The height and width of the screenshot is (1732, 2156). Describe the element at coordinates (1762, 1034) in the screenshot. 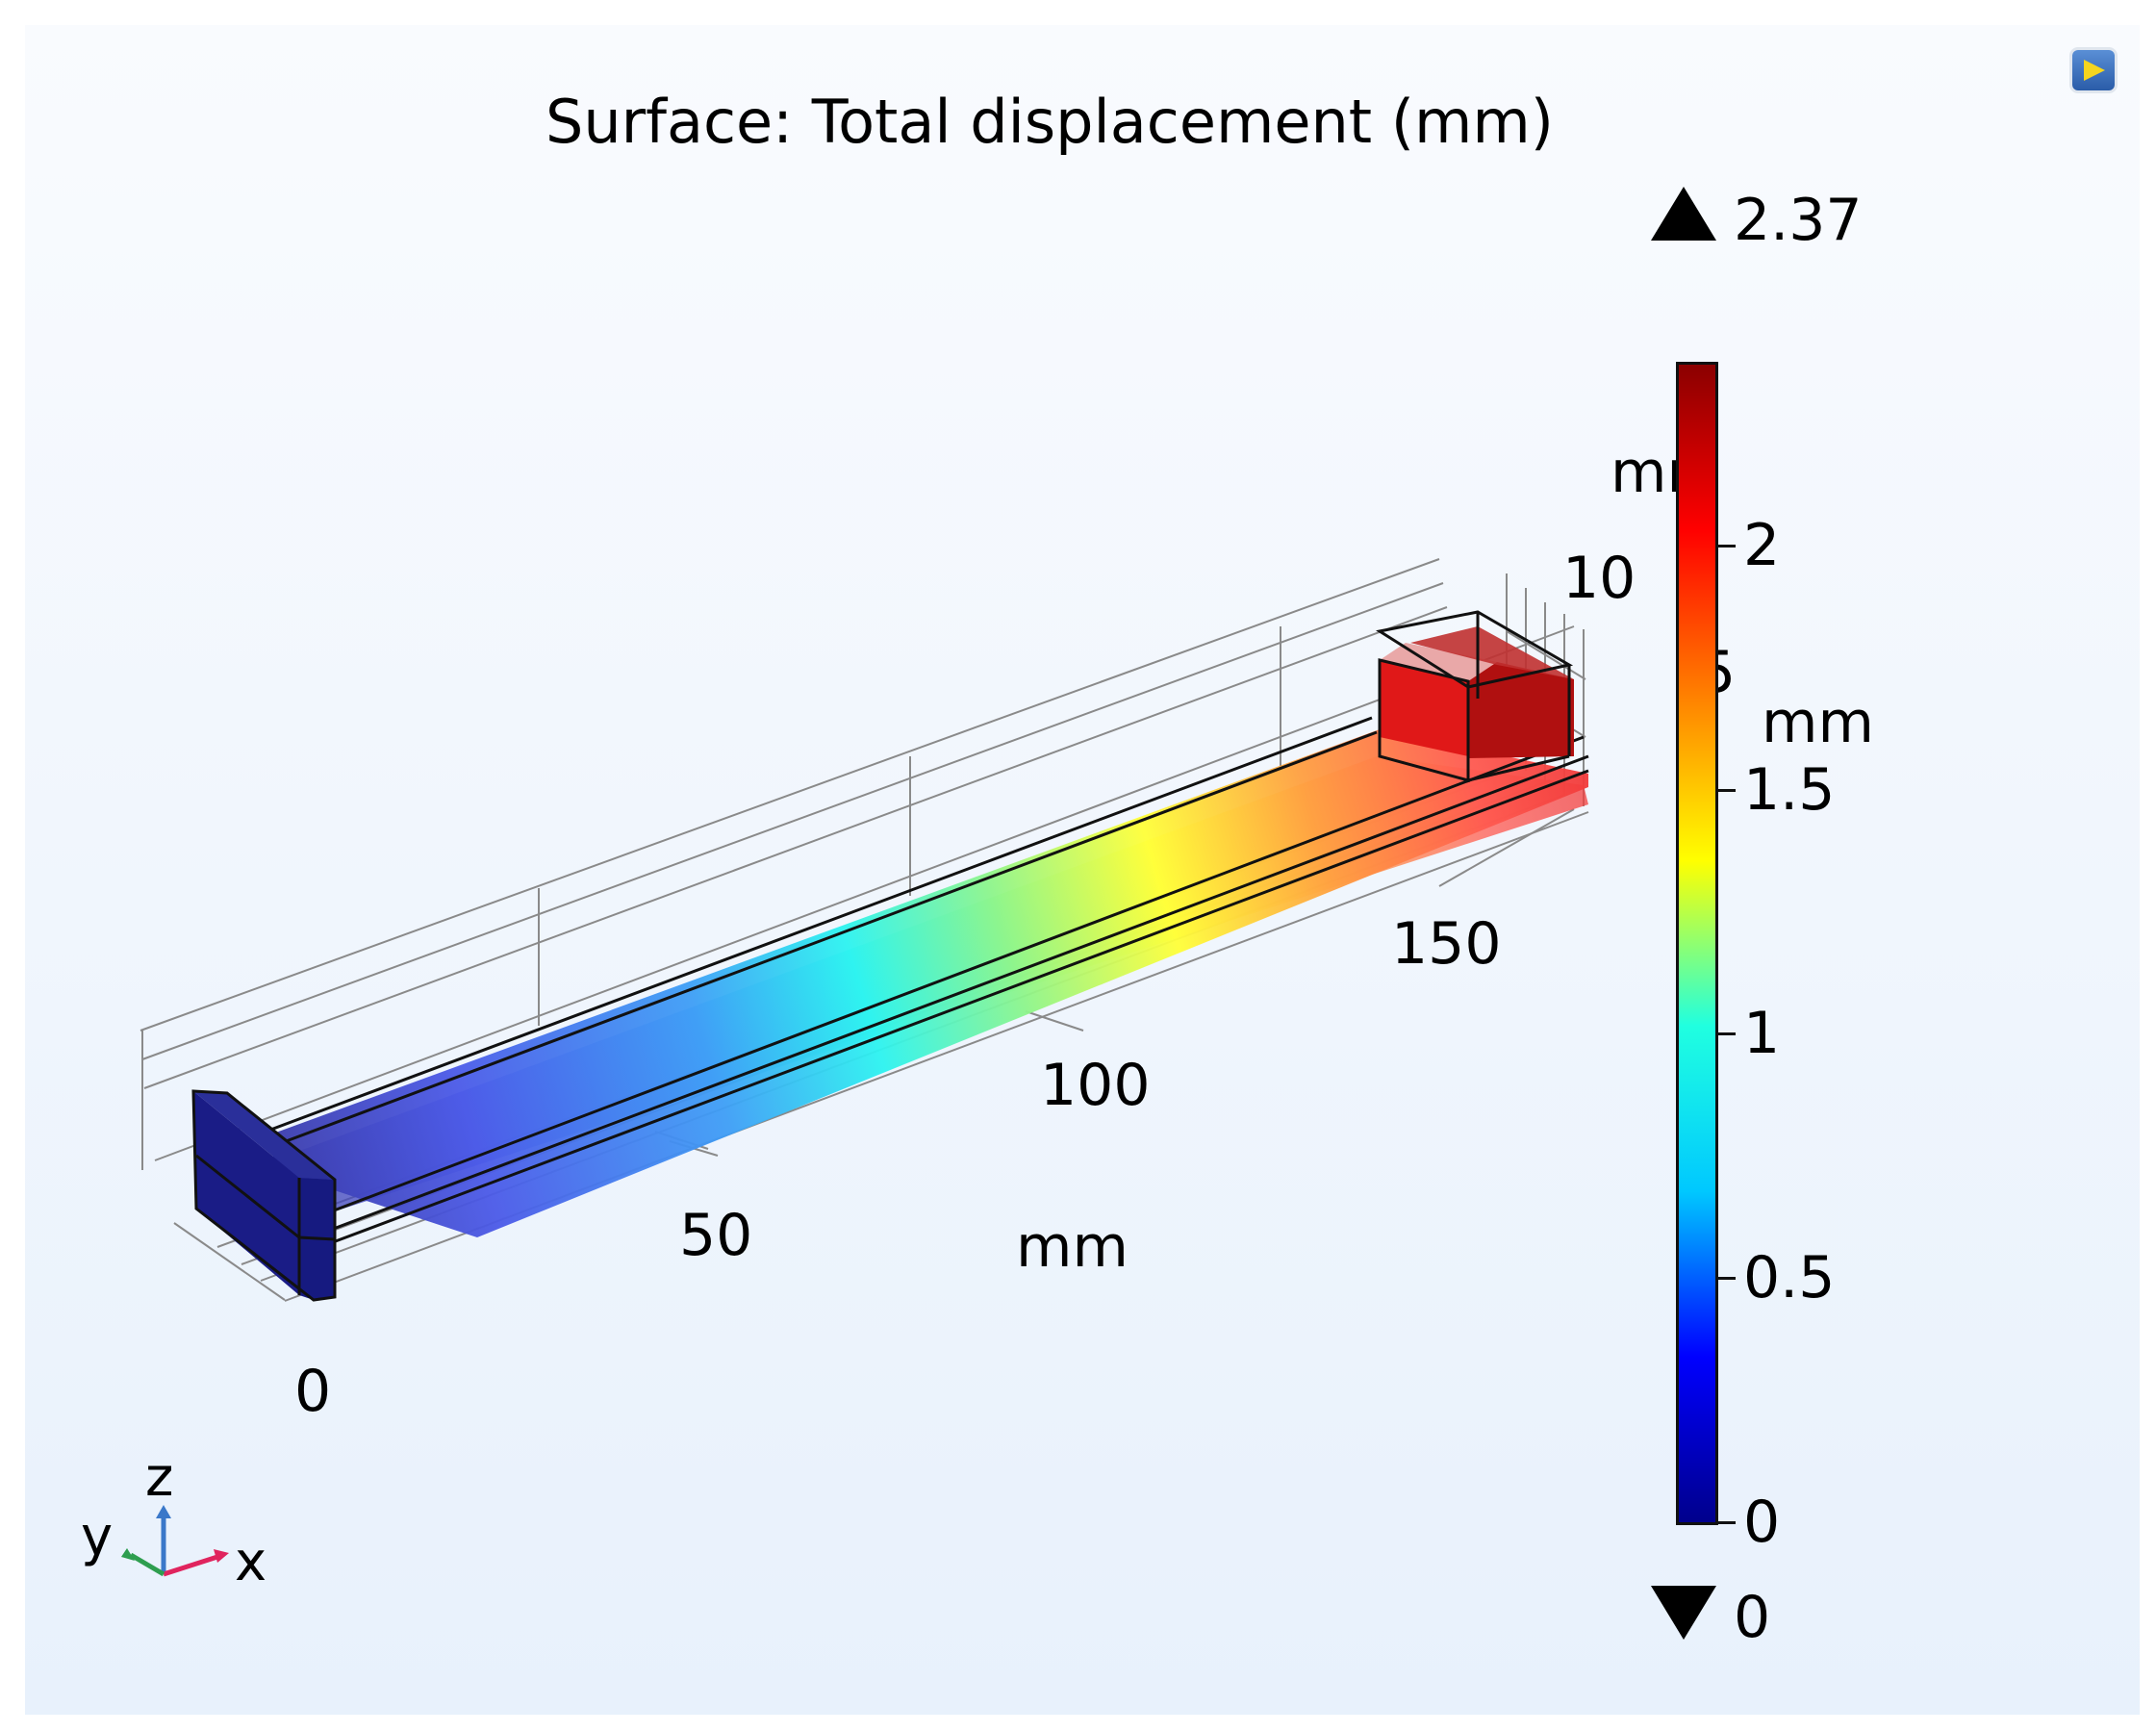

I see `colorbar-tick-label: 1` at that location.